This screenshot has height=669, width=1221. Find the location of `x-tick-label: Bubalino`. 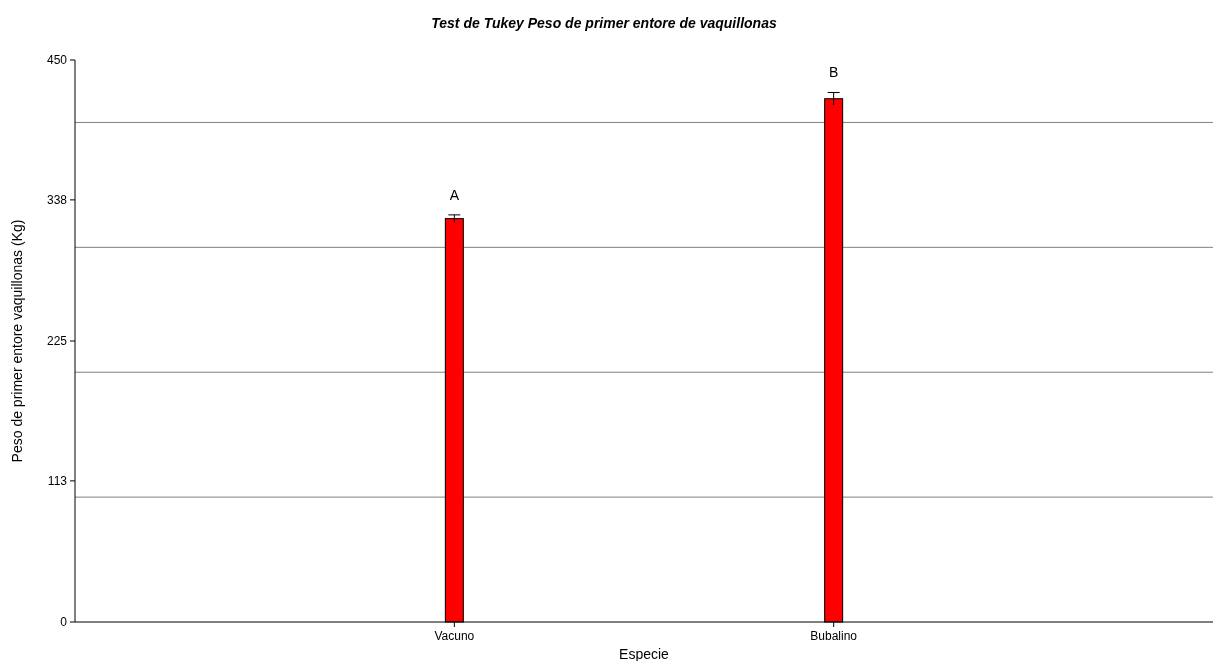

x-tick-label: Bubalino is located at coordinates (834, 636).